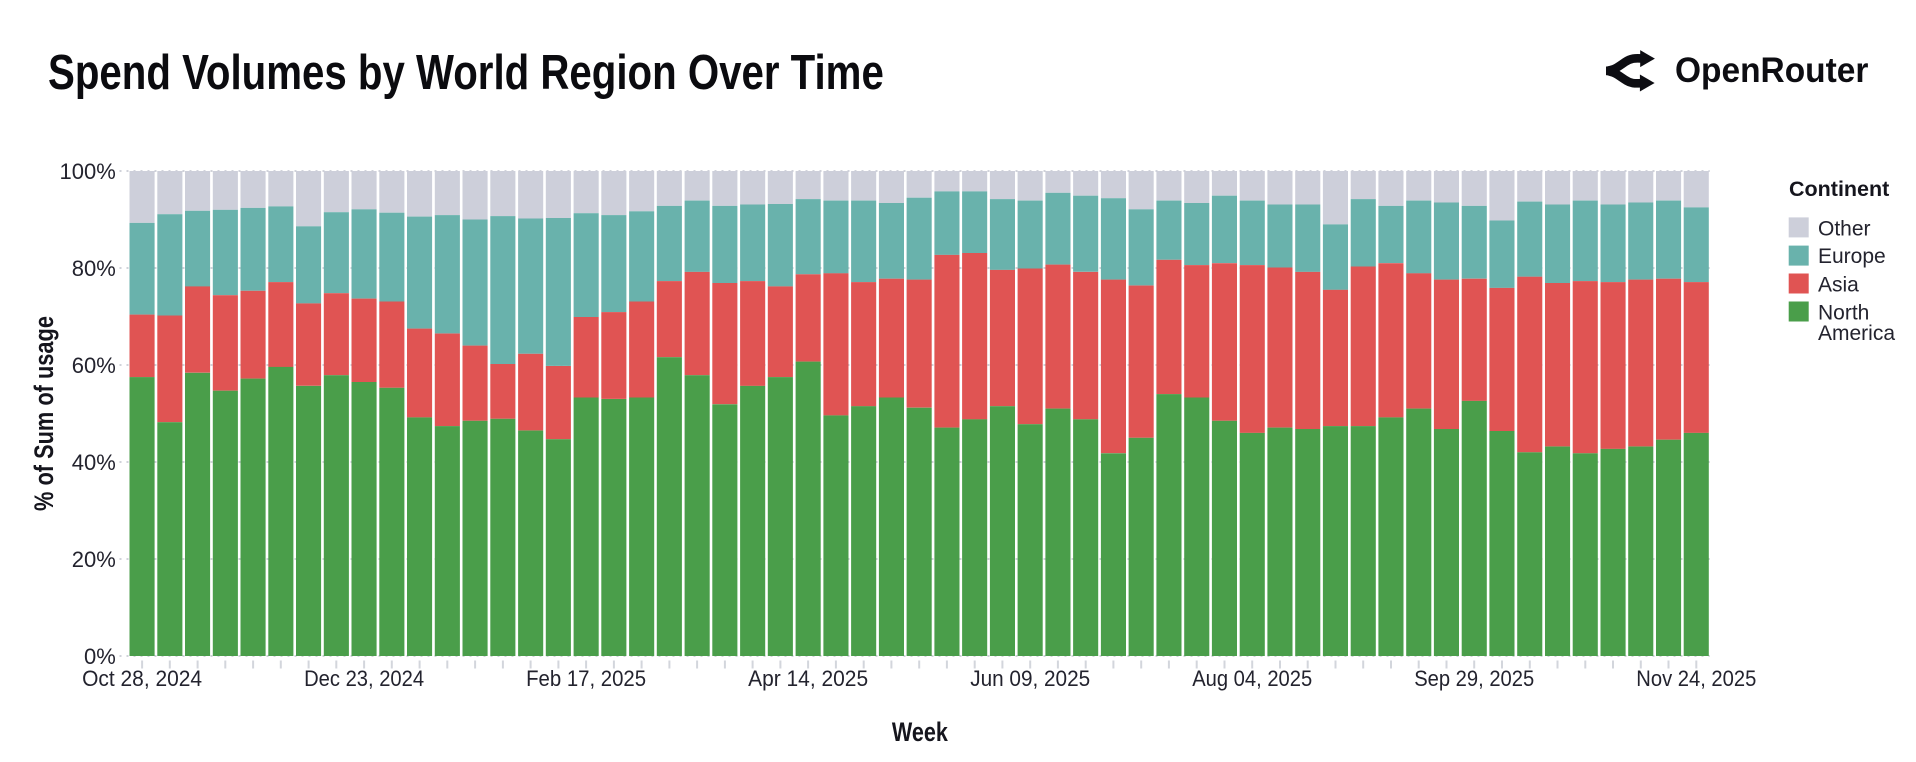 Image resolution: width=1916 pixels, height=762 pixels. I want to click on svg-text: Aug 04, 2025, so click(1252, 678).